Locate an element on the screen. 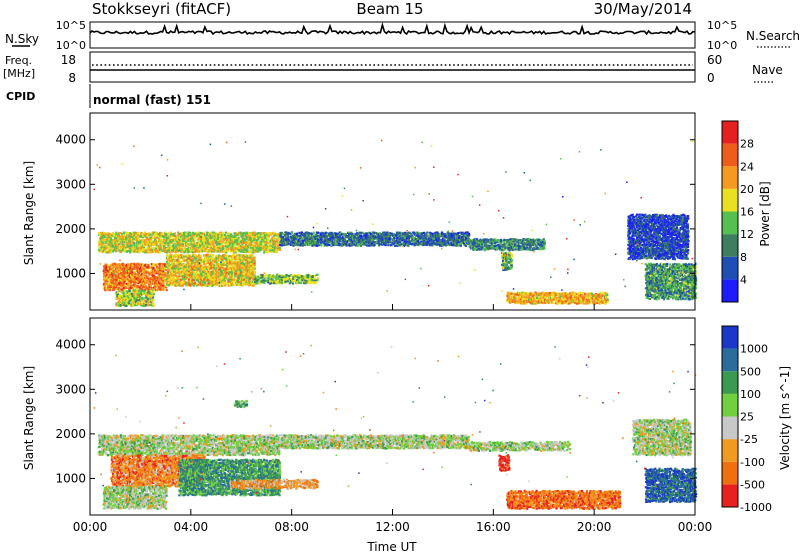  nave-tick-top: 60 is located at coordinates (714, 60).